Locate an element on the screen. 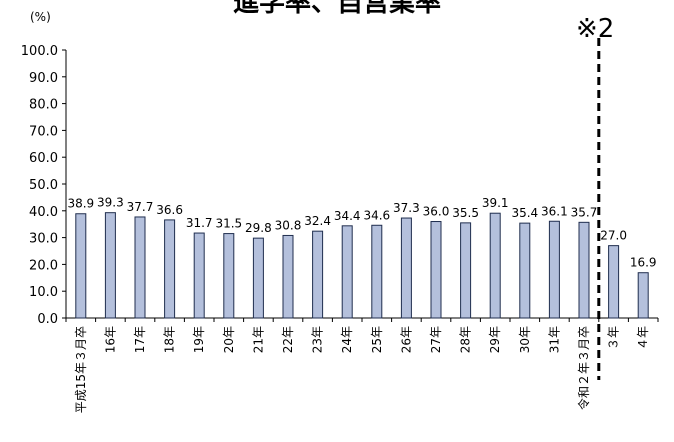  data-label-8: 30.8 is located at coordinates (288, 225).